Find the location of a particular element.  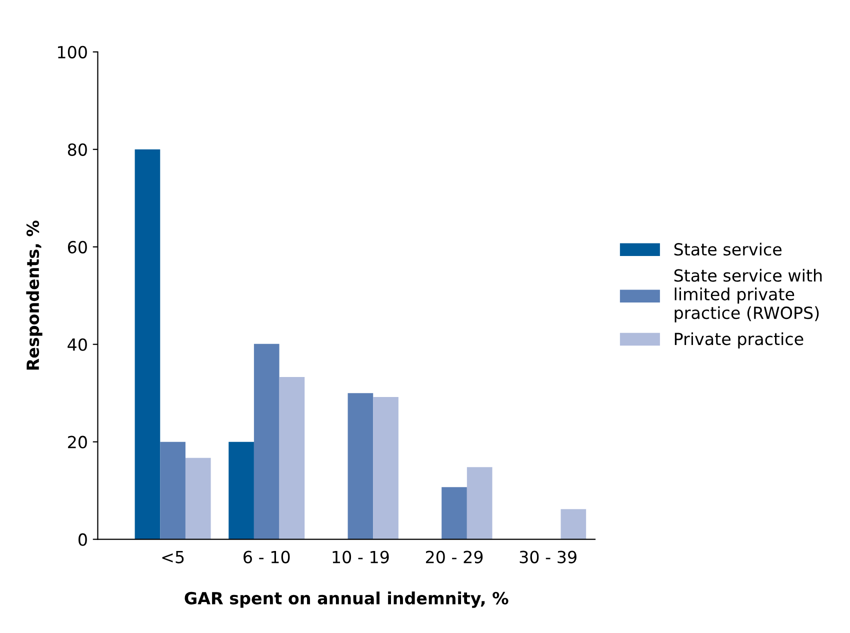

x-tick-label: 6 - 10 is located at coordinates (267, 557).